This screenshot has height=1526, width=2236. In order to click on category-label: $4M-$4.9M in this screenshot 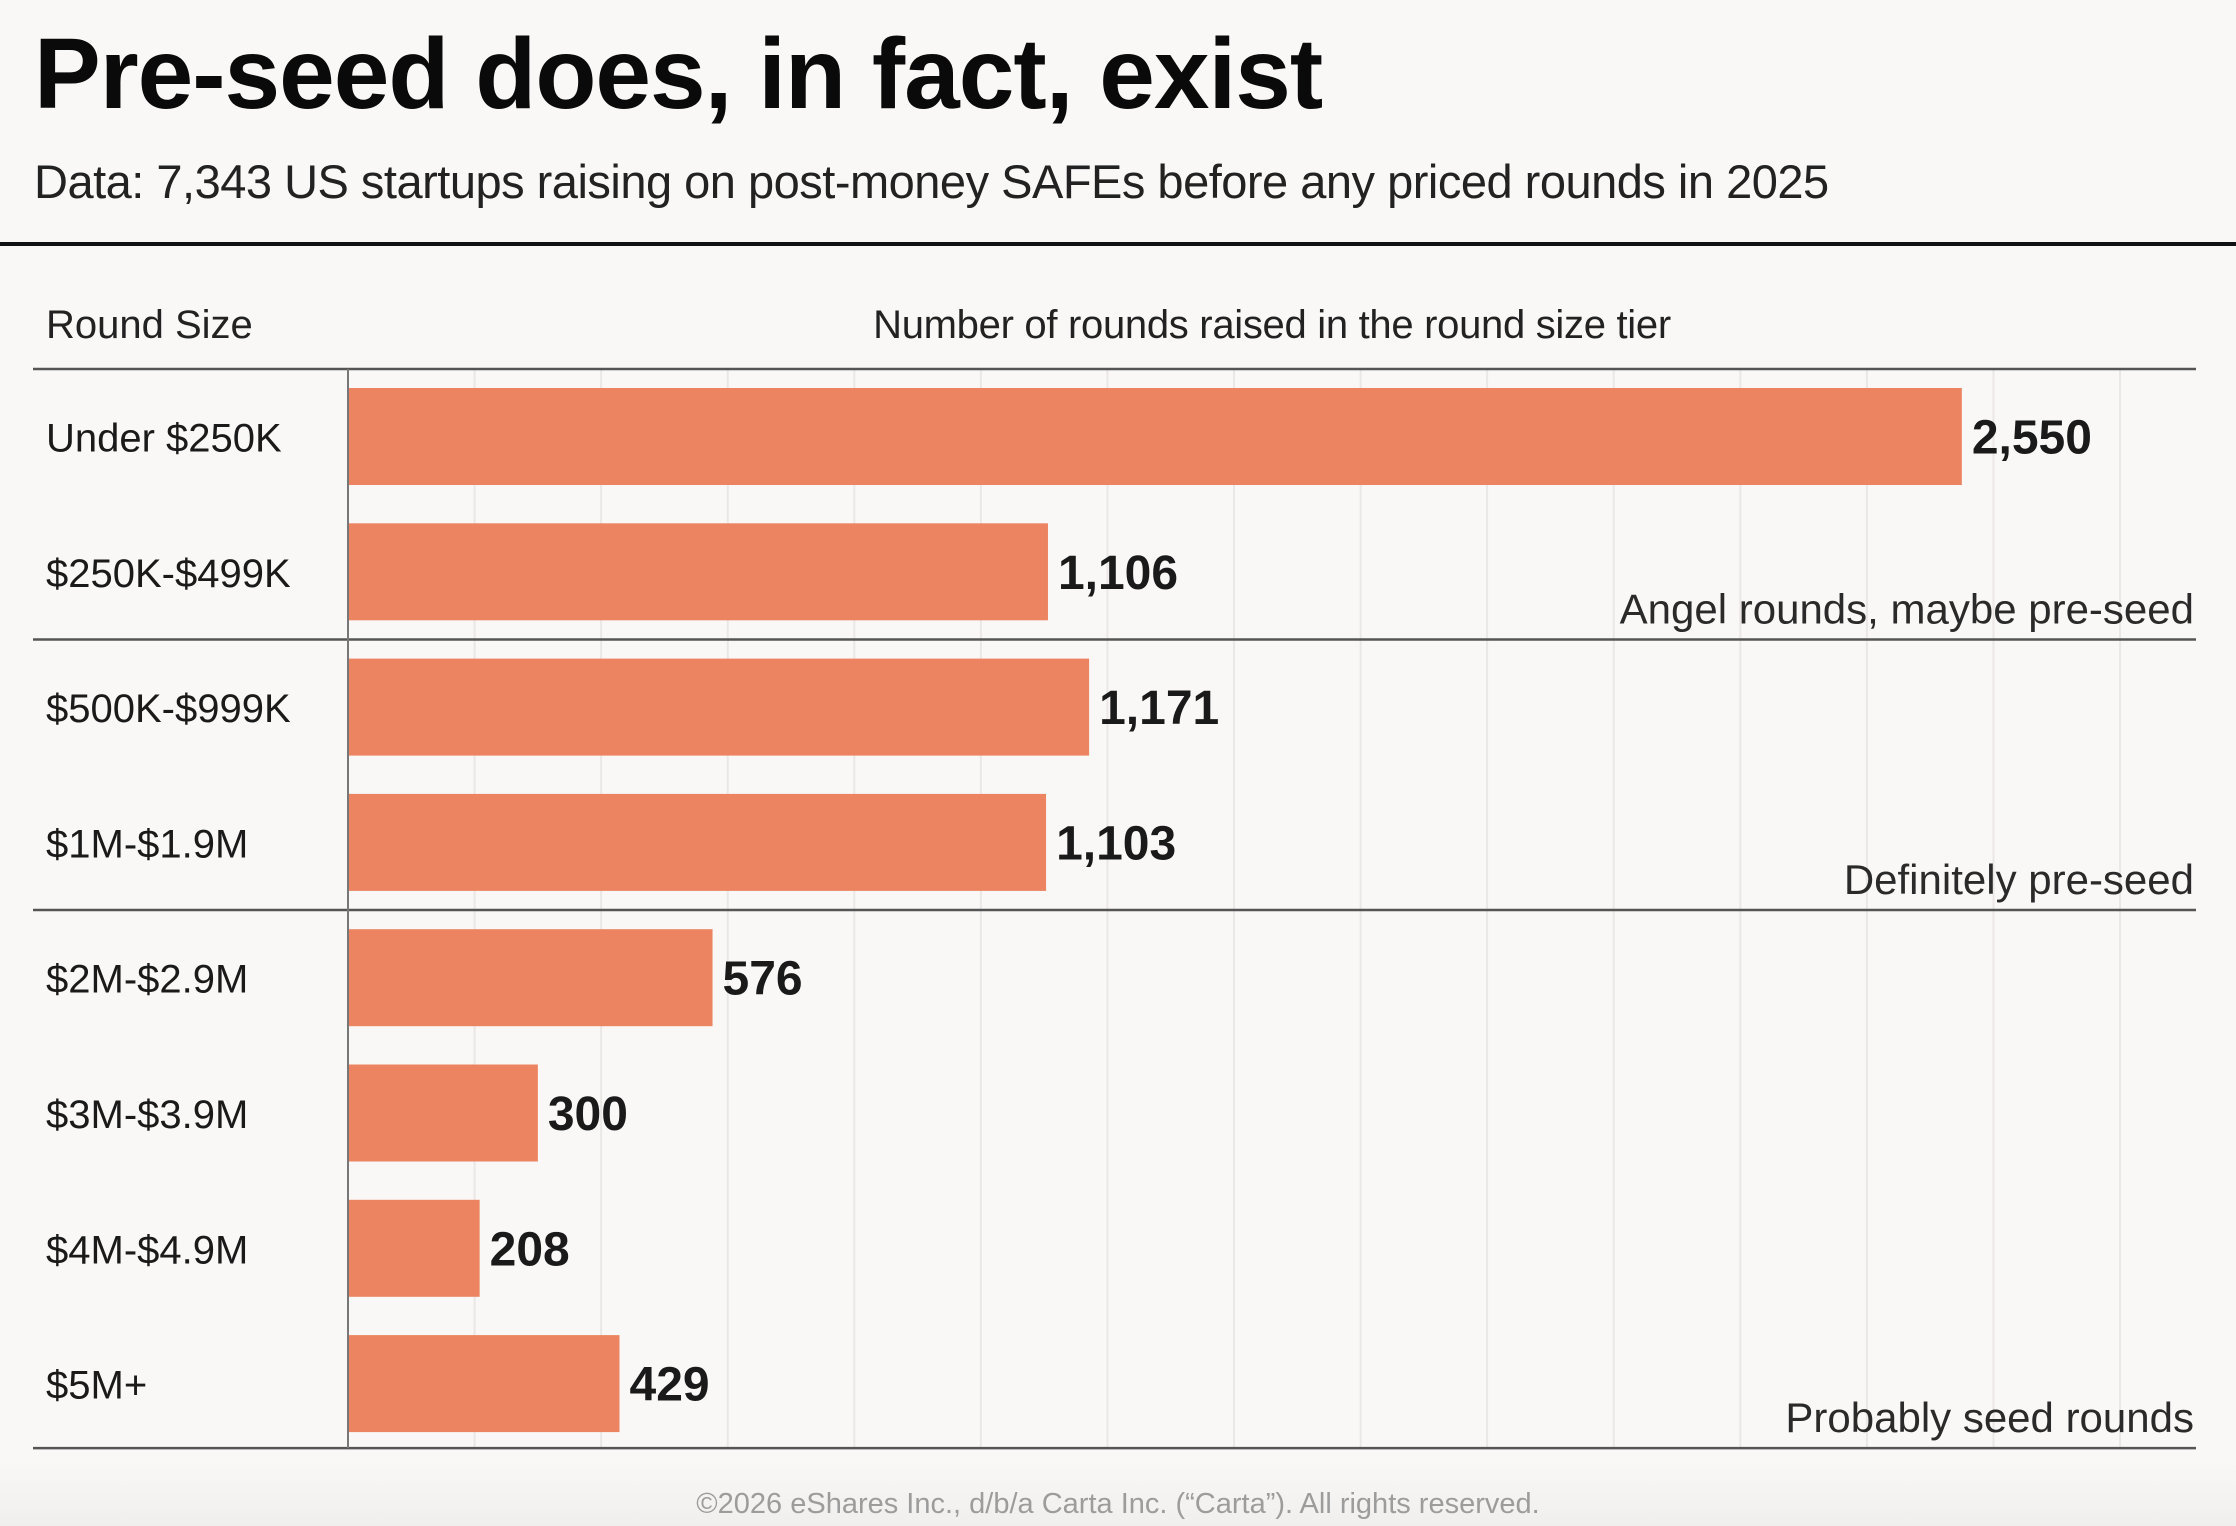, I will do `click(147, 1250)`.